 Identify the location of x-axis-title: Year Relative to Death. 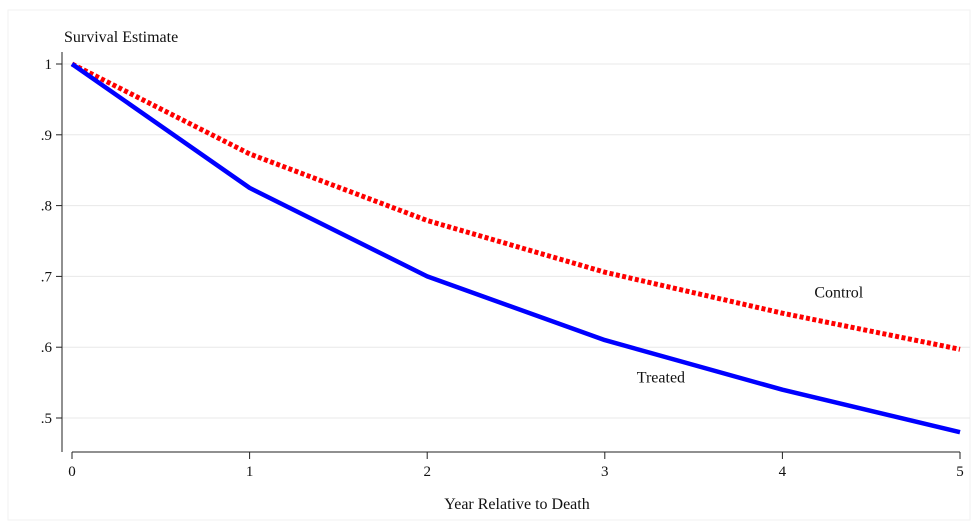
(516, 504).